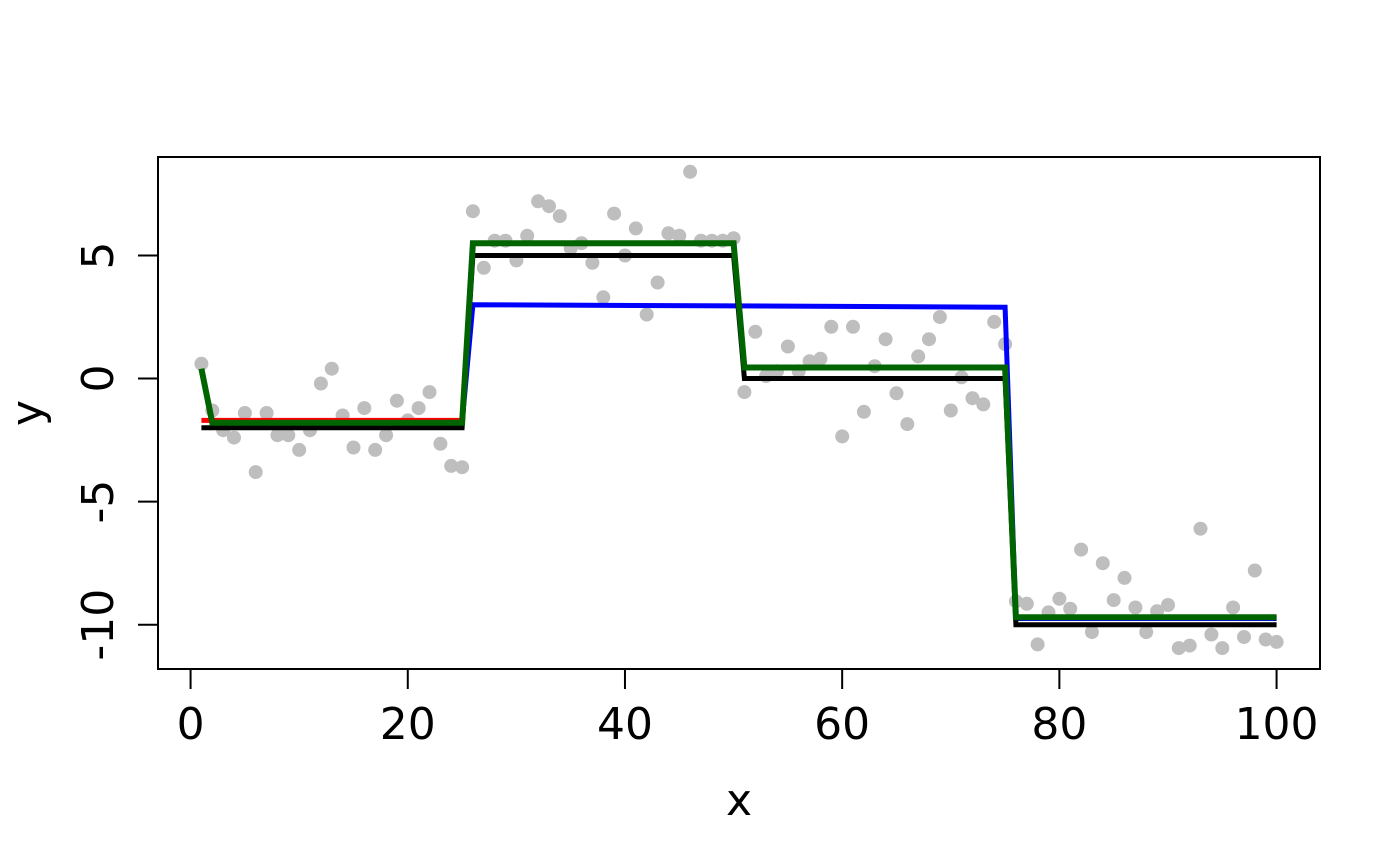 The width and height of the screenshot is (1400, 866). I want to click on x-tick-label: 40, so click(625, 724).